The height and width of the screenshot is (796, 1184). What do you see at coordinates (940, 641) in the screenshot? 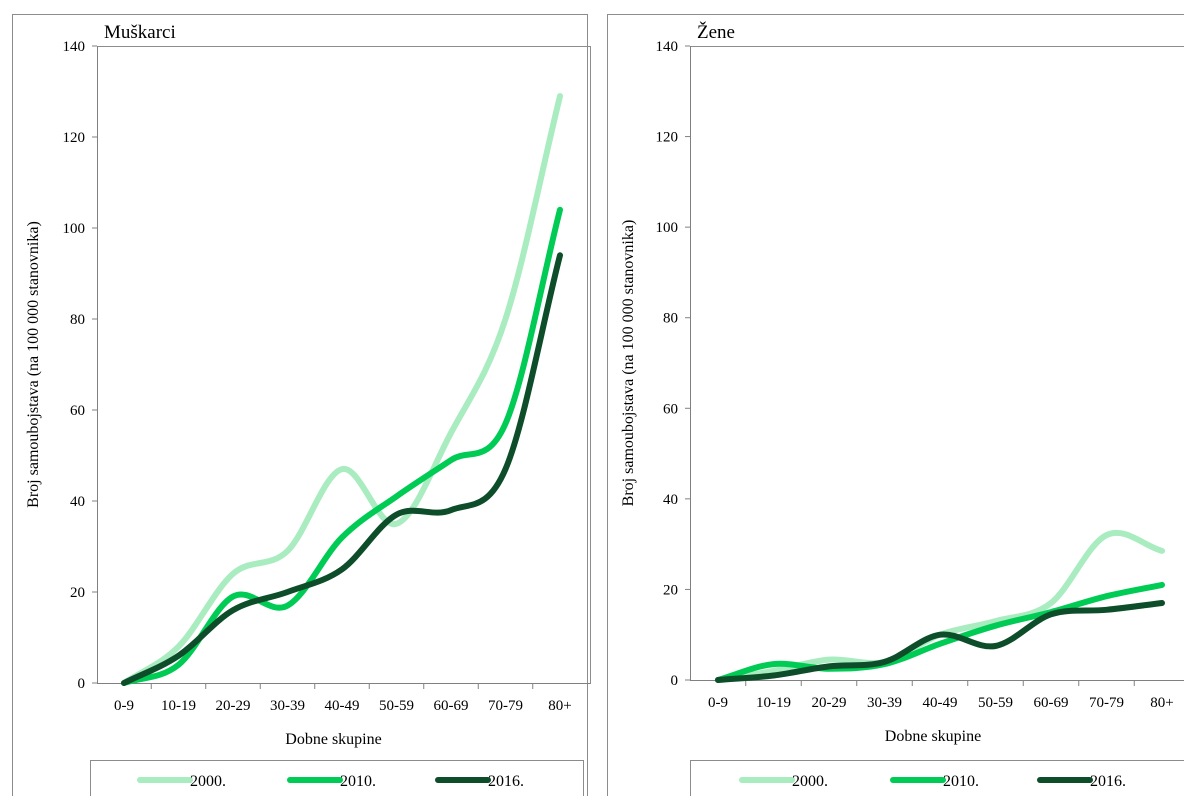
I see `series-line-2016` at bounding box center [940, 641].